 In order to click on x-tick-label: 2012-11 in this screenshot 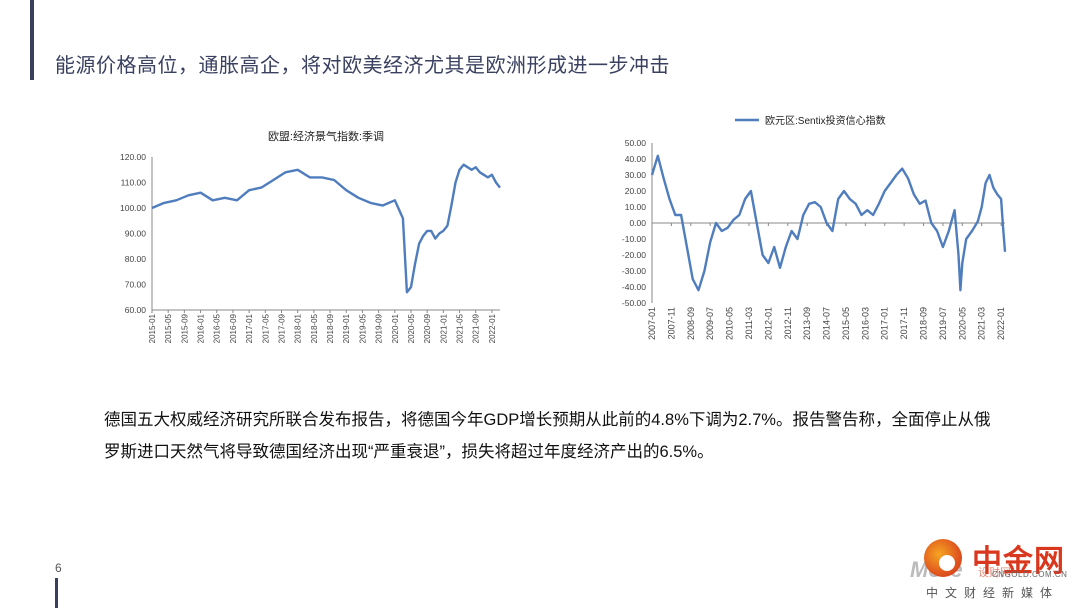, I will do `click(788, 323)`.